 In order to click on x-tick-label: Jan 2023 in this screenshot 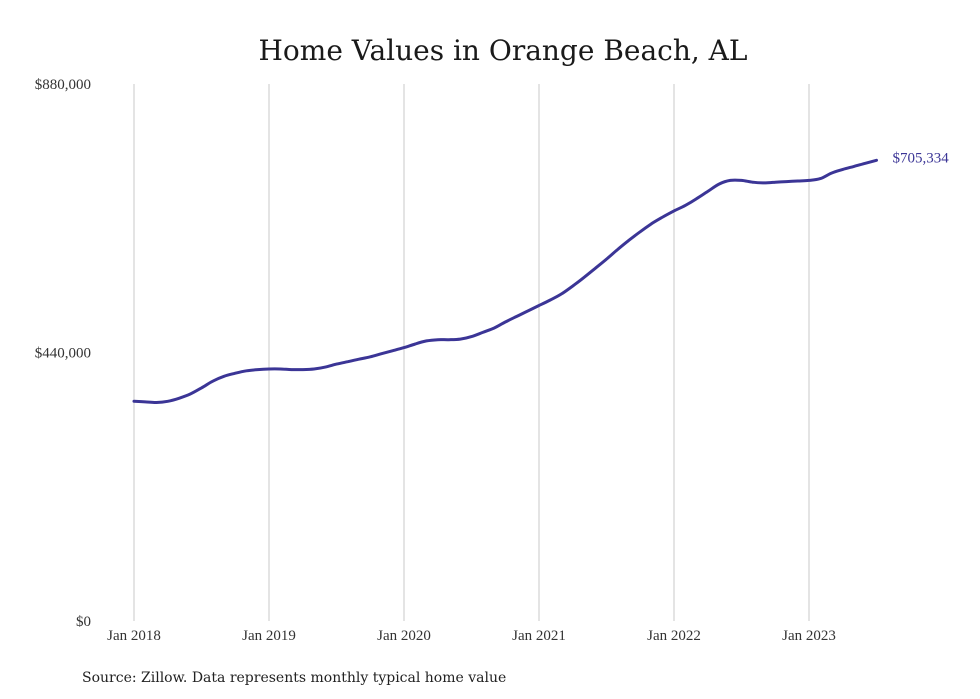, I will do `click(809, 636)`.